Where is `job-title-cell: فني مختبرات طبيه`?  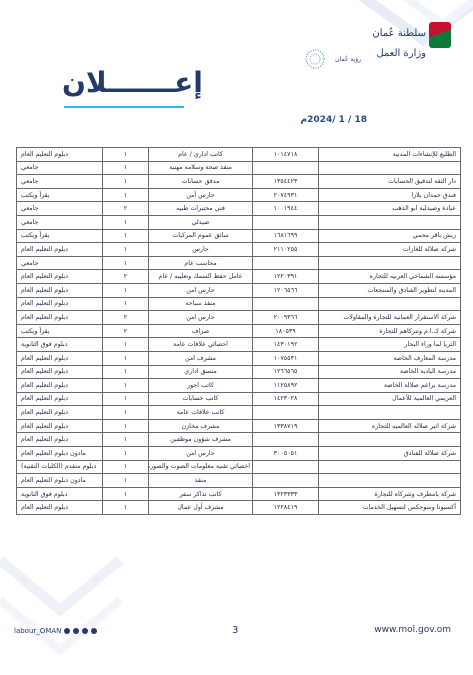 job-title-cell: فني مختبرات طبيه is located at coordinates (200, 208).